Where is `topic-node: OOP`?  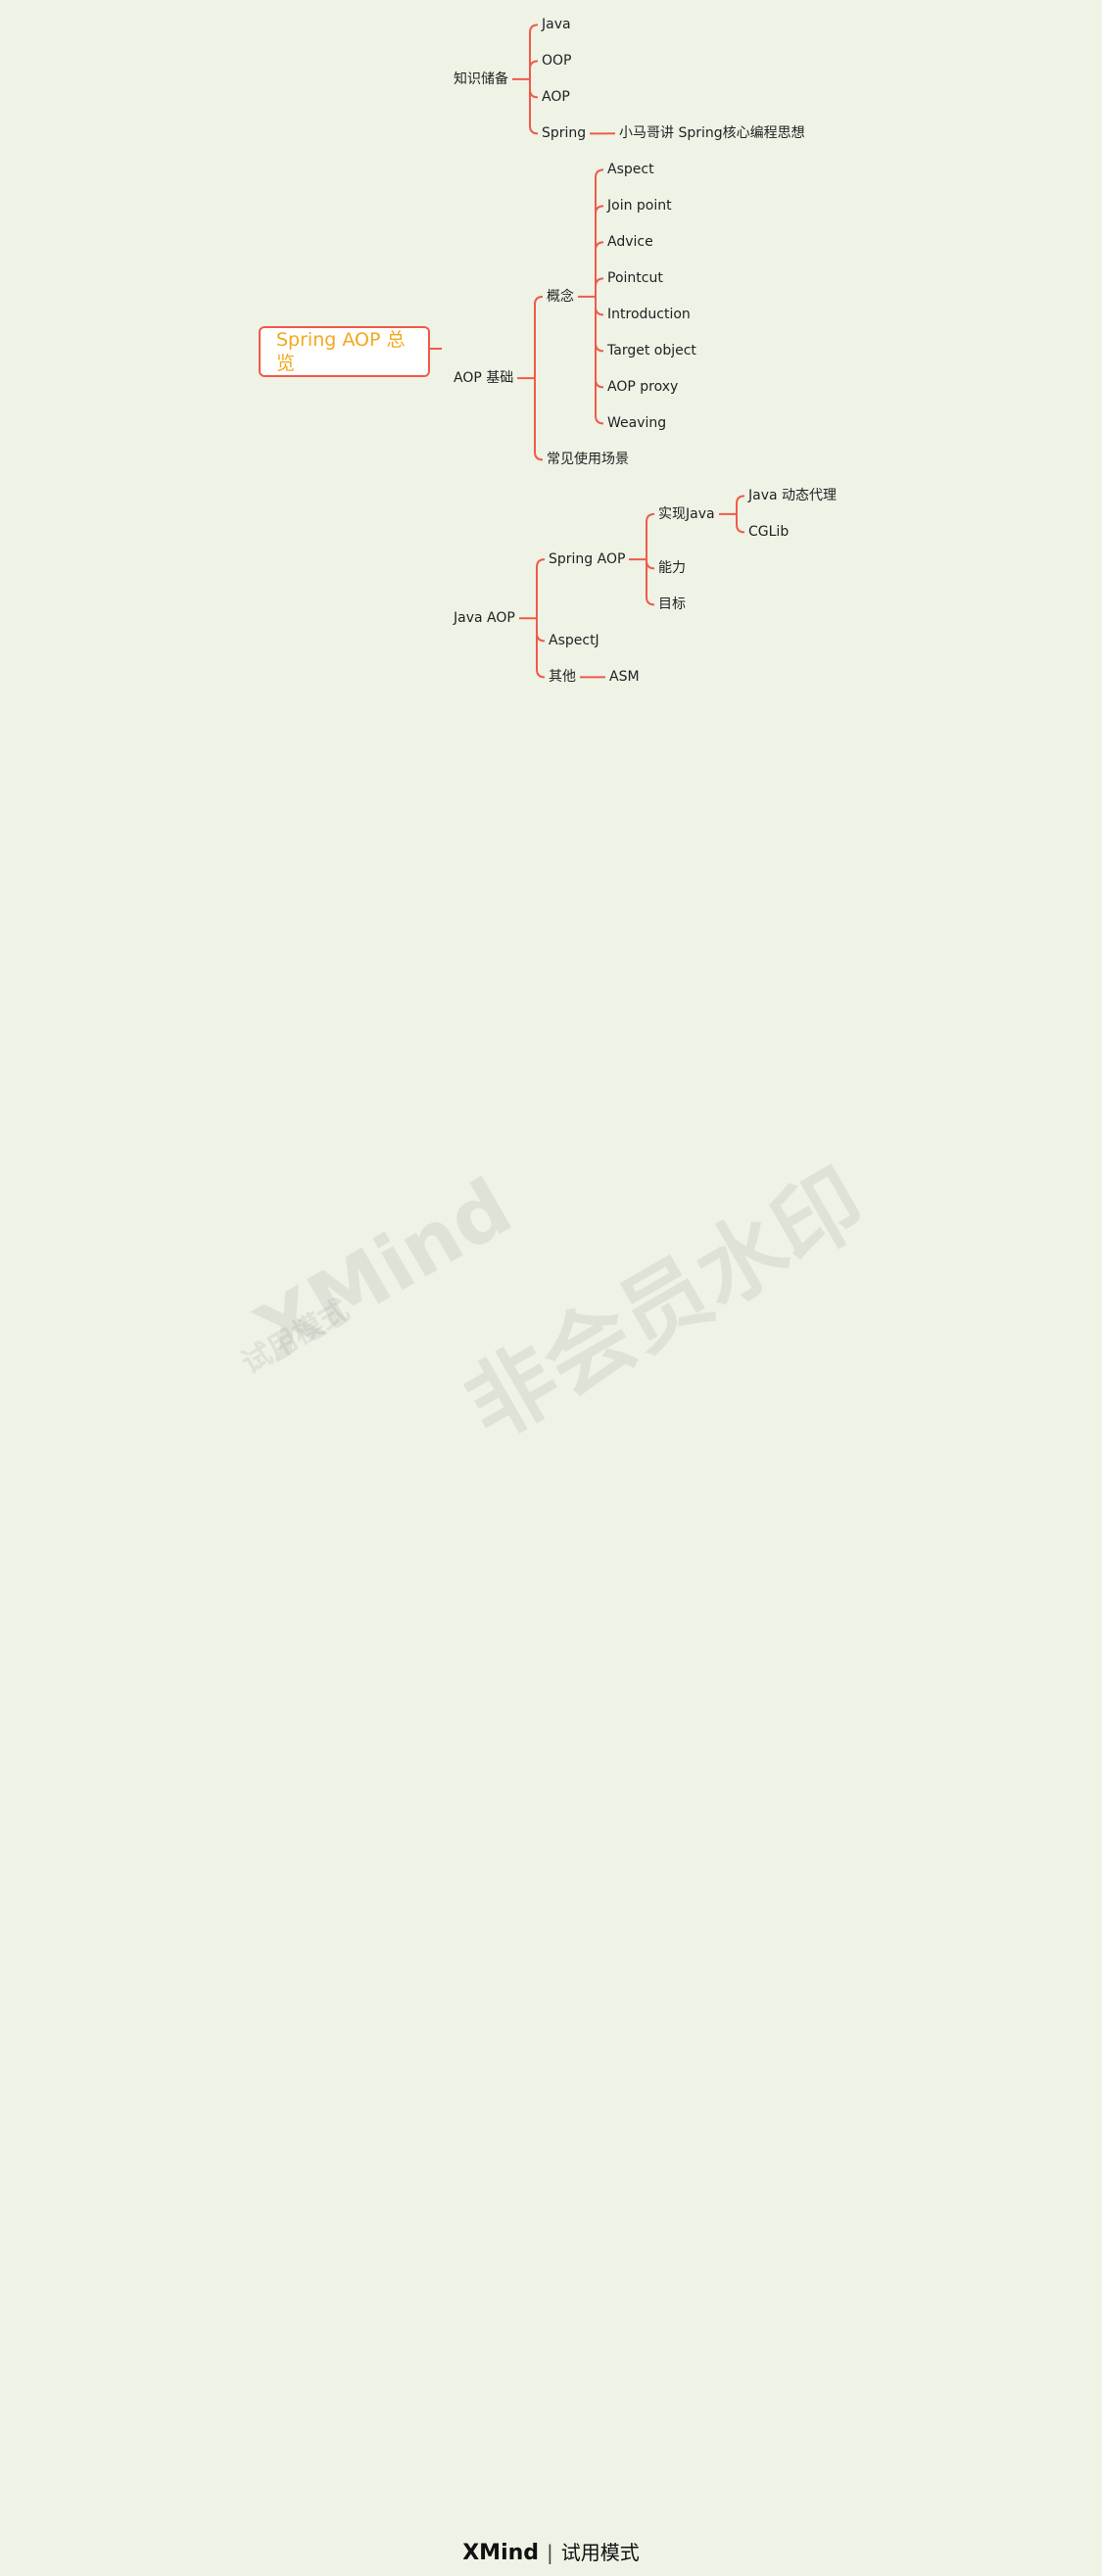
topic-node: OOP is located at coordinates (557, 61).